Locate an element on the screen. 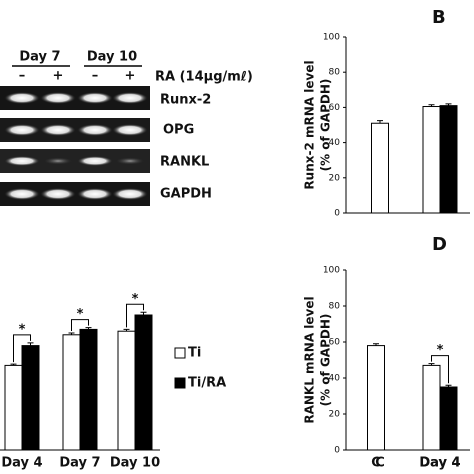 Image resolution: width=474 pixels, height=474 pixels. day-label: Day 7 is located at coordinates (39, 57).